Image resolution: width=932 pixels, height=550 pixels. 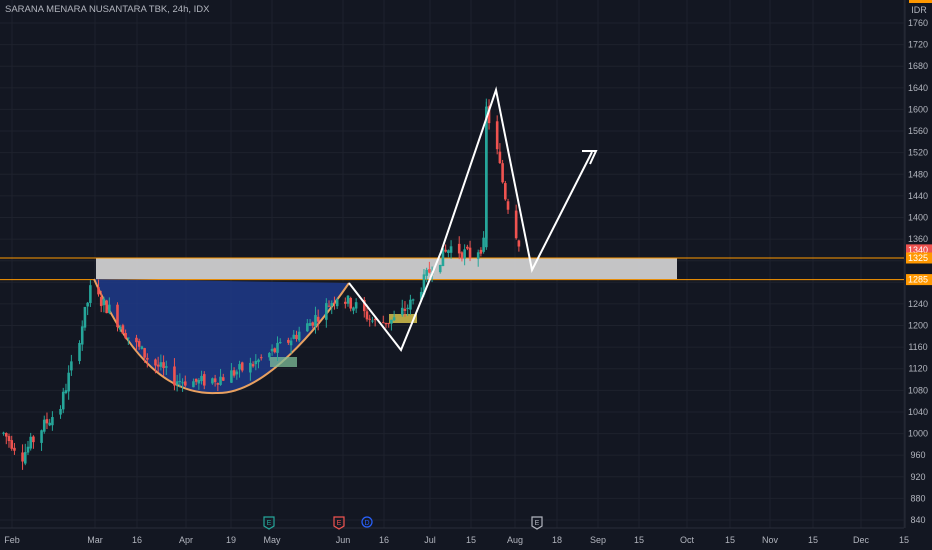 What do you see at coordinates (770, 540) in the screenshot?
I see `time-tick-label: Nov` at bounding box center [770, 540].